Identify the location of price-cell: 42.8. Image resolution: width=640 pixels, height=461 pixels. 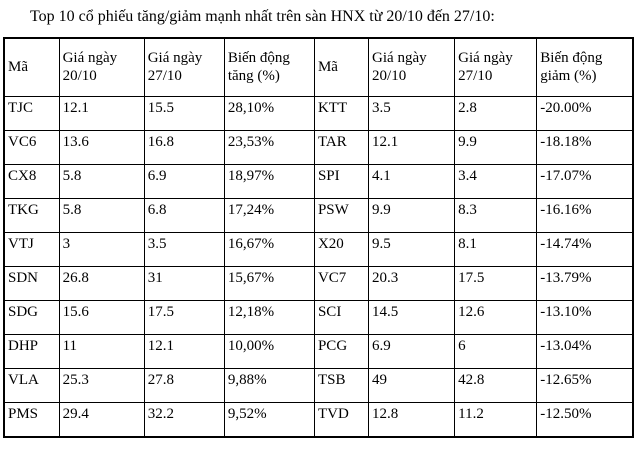
(496, 385).